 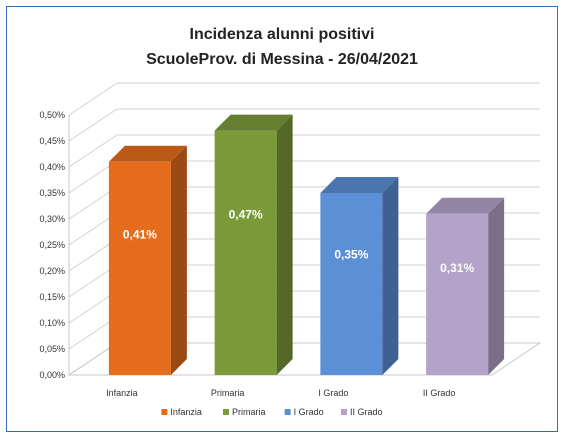 I want to click on bar-i-grado: 0,35%, so click(x=359, y=276).